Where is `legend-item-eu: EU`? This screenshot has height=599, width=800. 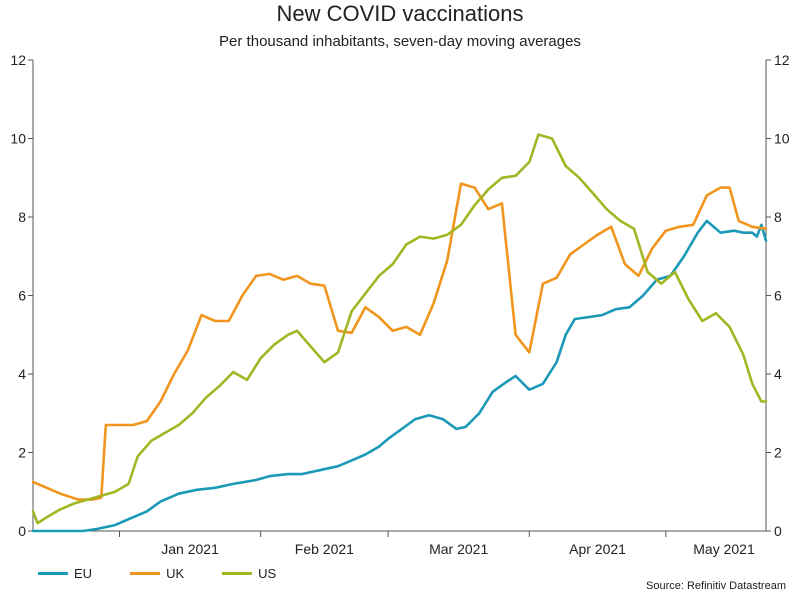 legend-item-eu: EU is located at coordinates (65, 573).